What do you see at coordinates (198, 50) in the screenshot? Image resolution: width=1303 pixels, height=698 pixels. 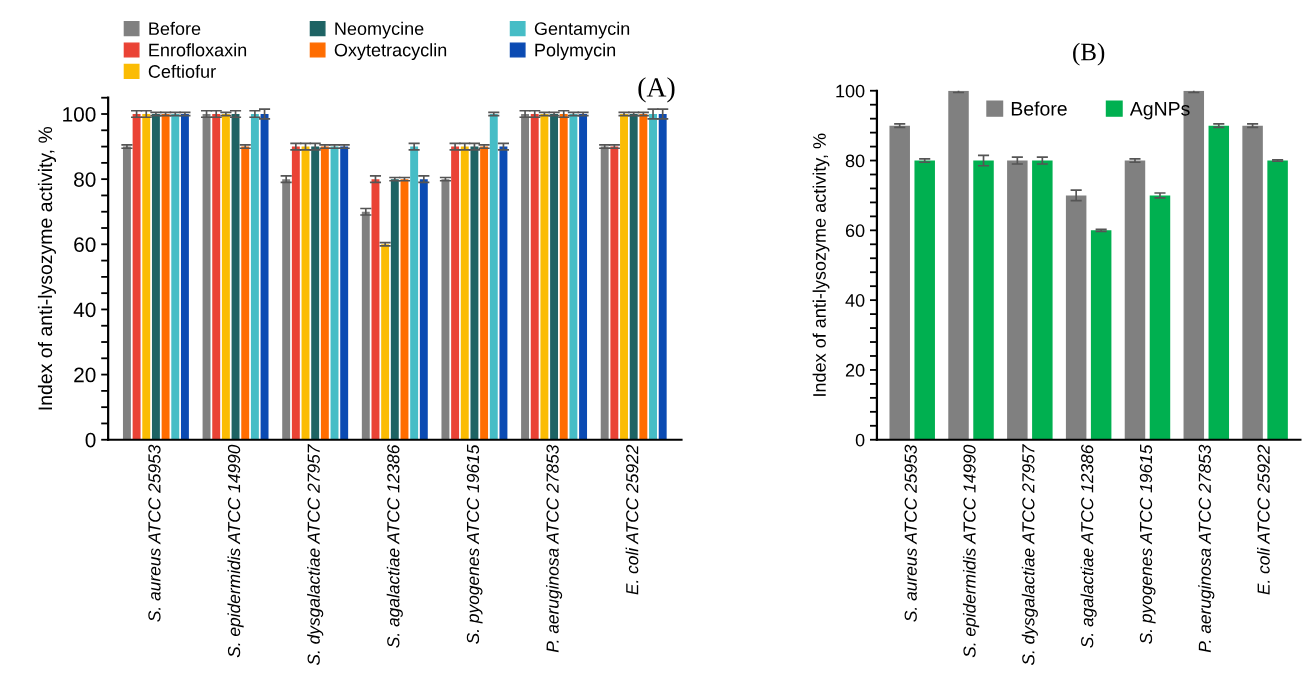 I see `legend-label: Enrofloxaxin` at bounding box center [198, 50].